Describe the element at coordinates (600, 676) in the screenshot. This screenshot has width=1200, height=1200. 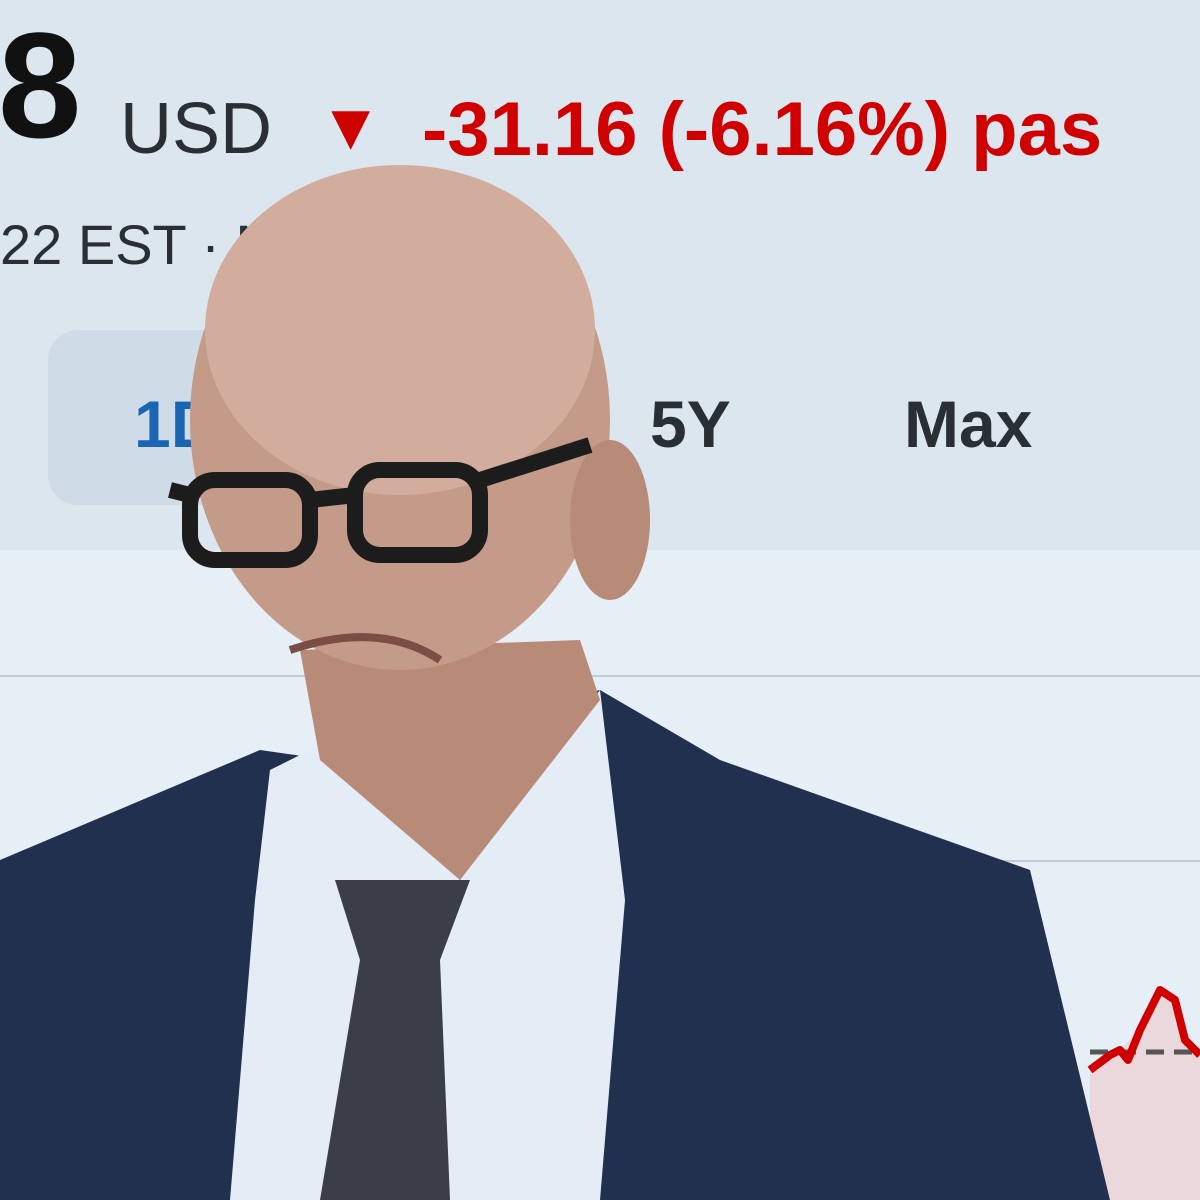
I see `gridline` at that location.